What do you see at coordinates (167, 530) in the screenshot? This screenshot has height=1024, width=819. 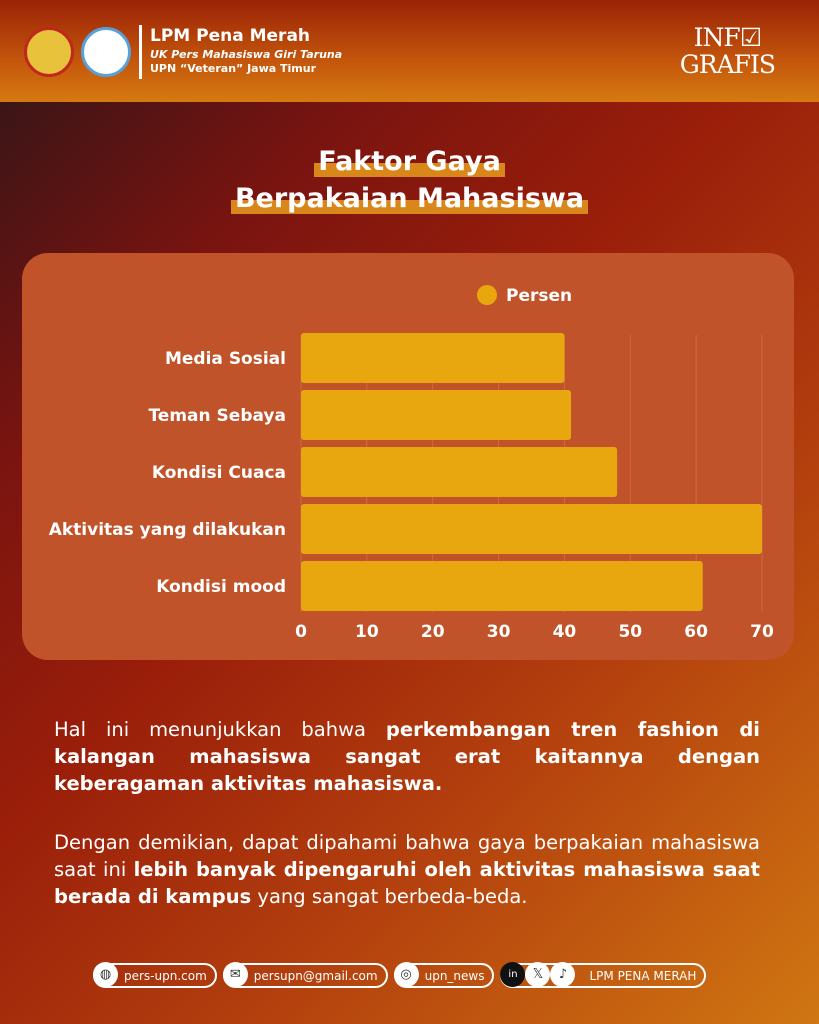 I see `category-label: Aktivitas yang dilakukan` at bounding box center [167, 530].